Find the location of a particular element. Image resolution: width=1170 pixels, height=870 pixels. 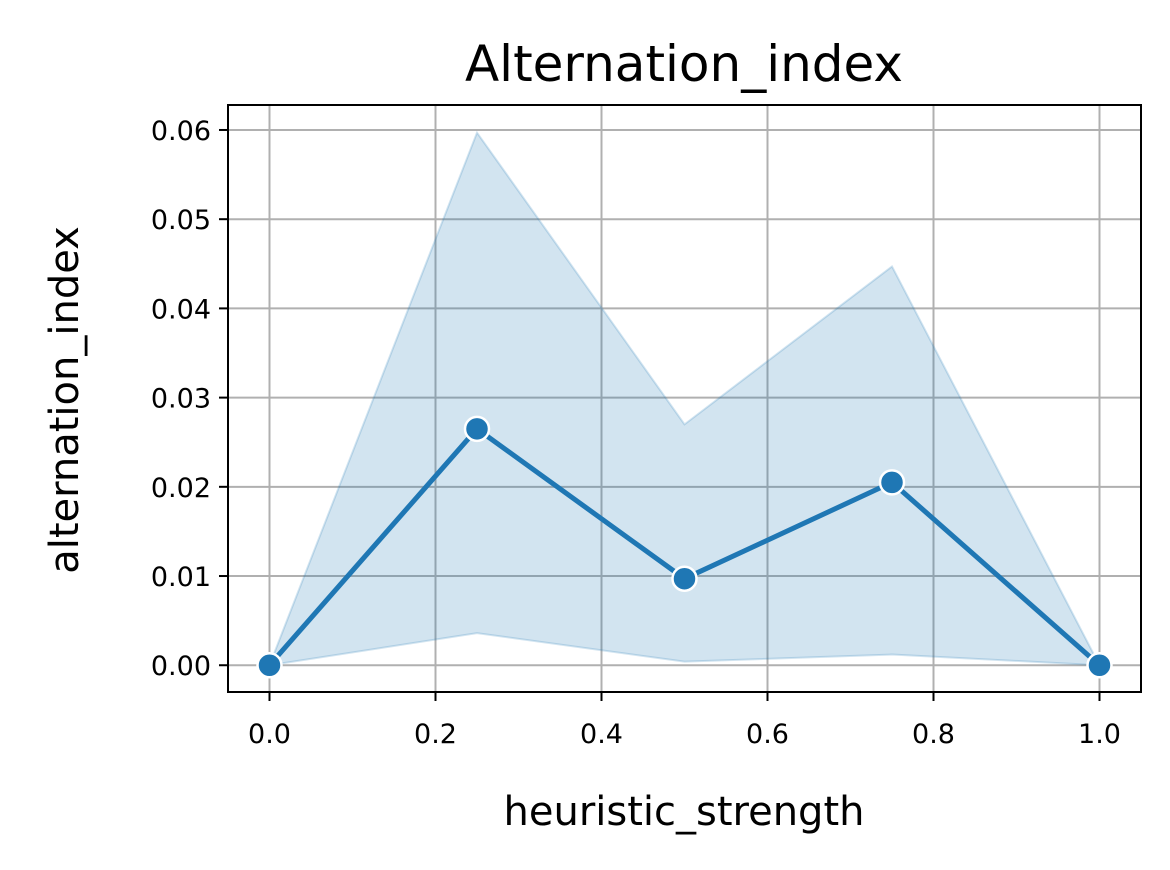

x-axis-label: heuristic_strength is located at coordinates (684, 812).